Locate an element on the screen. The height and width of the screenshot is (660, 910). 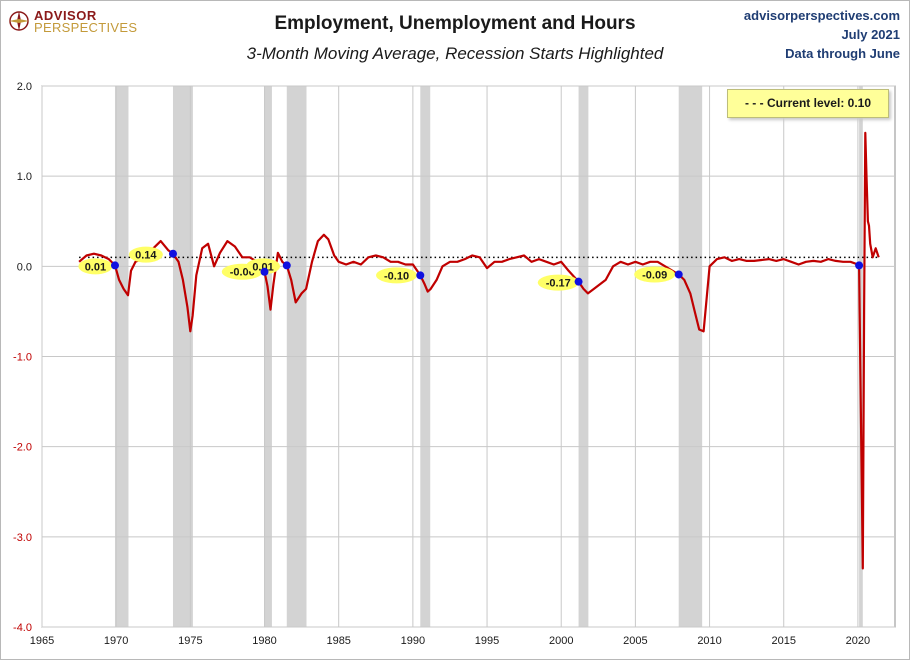
recession-start-label: 0.14 is located at coordinates (146, 256).